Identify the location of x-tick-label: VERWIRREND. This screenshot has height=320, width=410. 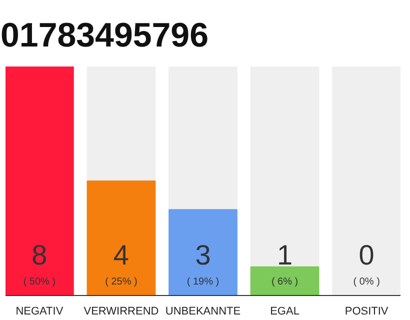
(121, 312).